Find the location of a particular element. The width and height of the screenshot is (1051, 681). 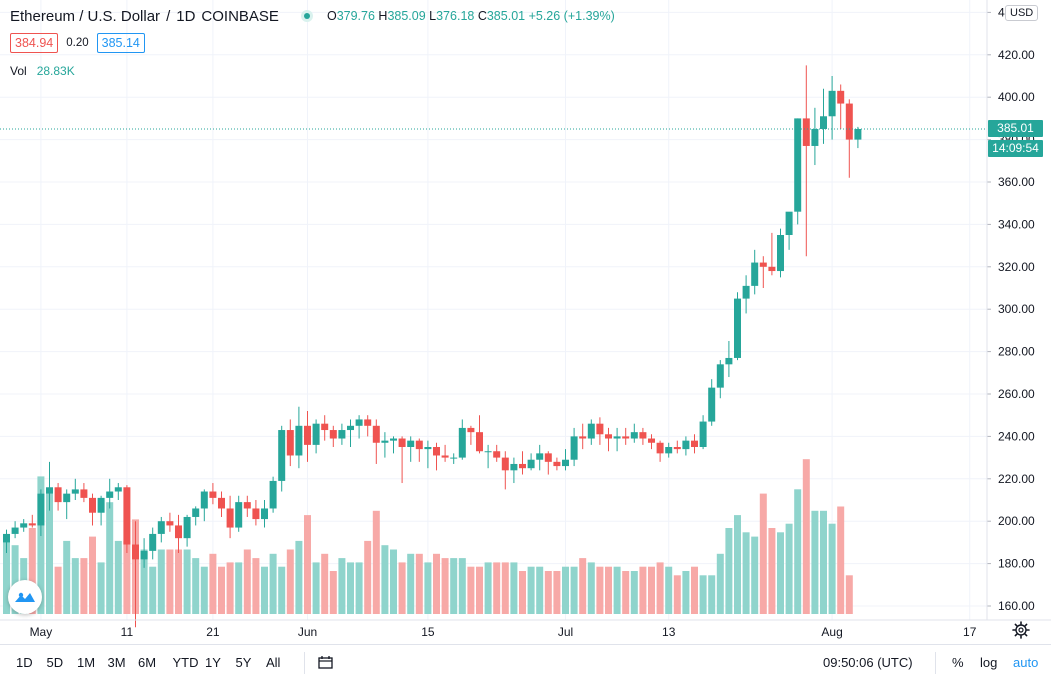

currency-button: USD is located at coordinates (1022, 13).